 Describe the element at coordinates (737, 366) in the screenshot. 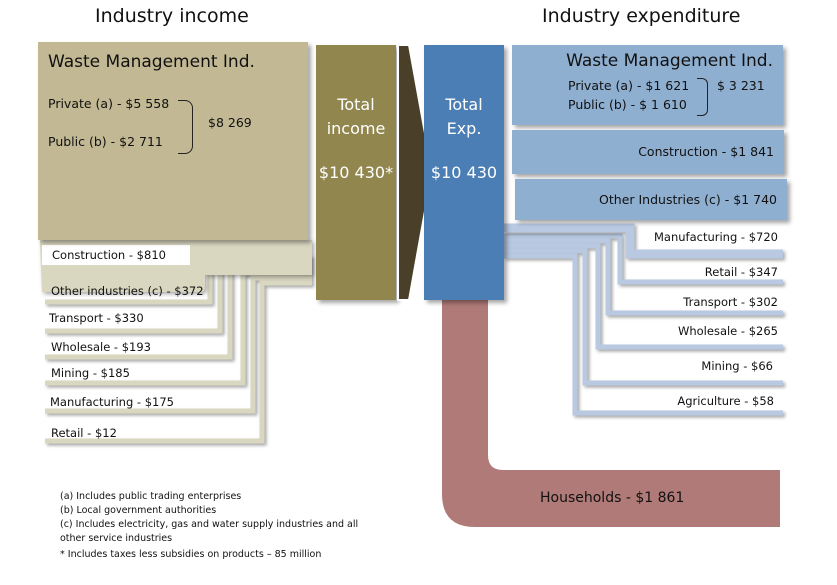

I see `exp-item-mining: Mining - $66` at that location.